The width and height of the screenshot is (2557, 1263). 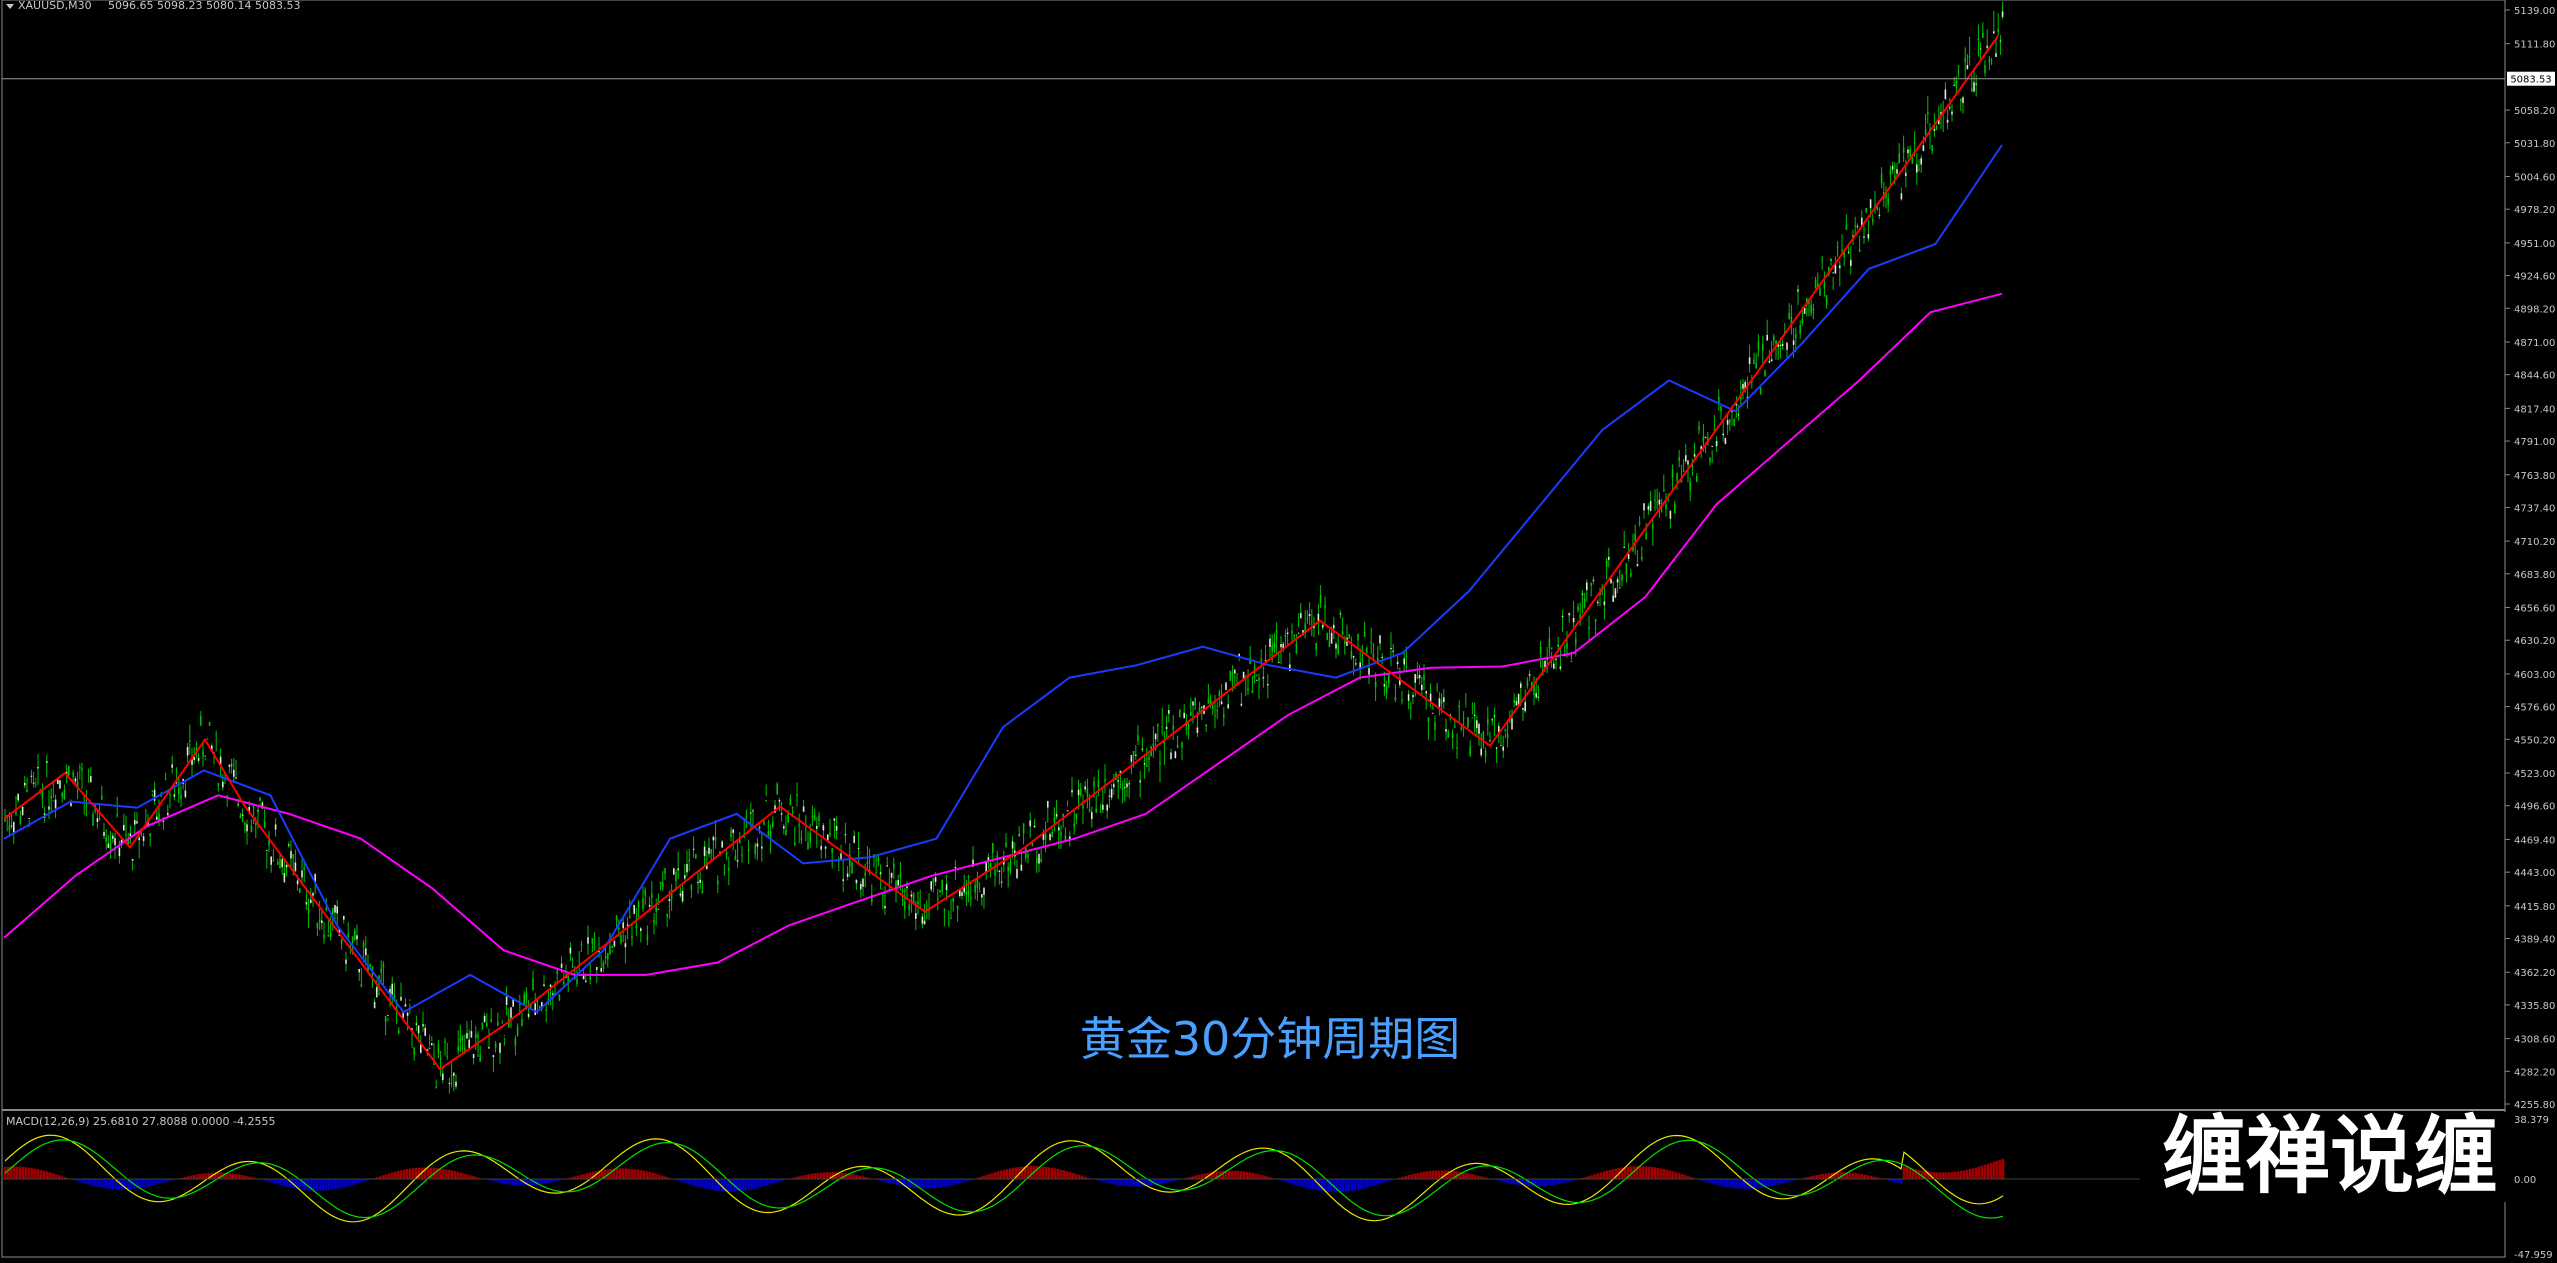 I want to click on price-tick-label: 4898.20, so click(x=2534, y=309).